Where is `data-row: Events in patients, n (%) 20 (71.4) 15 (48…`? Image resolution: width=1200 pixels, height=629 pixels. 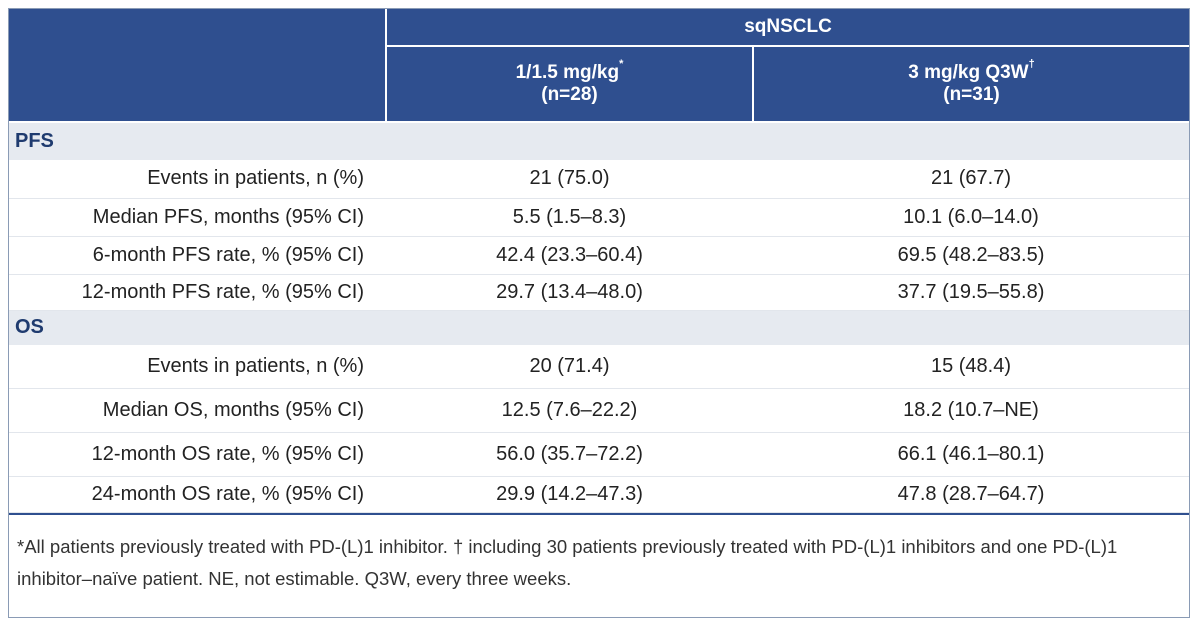 data-row: Events in patients, n (%) 20 (71.4) 15 (48… is located at coordinates (599, 367).